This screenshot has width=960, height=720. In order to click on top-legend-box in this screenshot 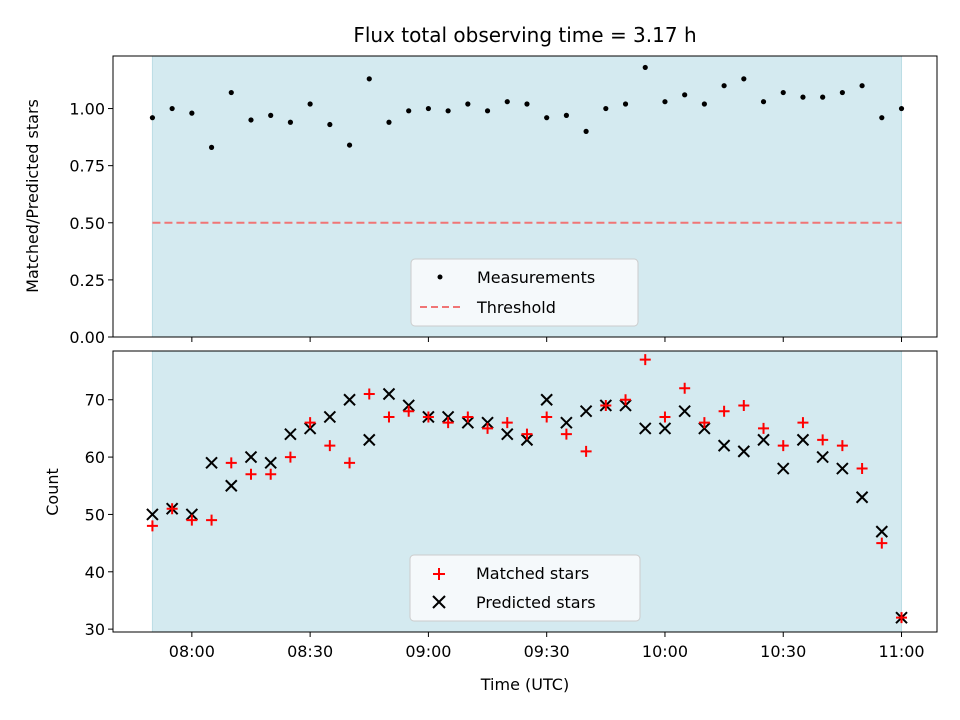, I will do `click(524, 292)`.